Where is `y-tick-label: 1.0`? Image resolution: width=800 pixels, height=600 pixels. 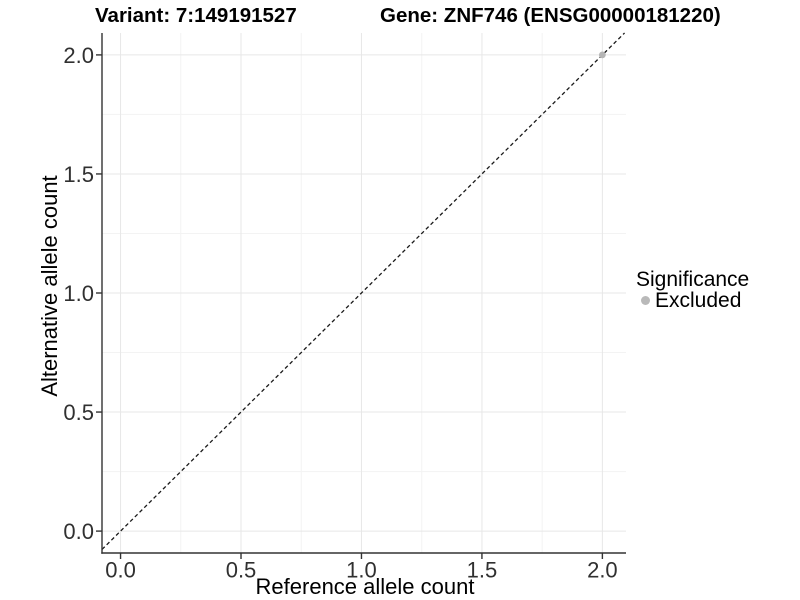
y-tick-label: 1.0 is located at coordinates (78, 293).